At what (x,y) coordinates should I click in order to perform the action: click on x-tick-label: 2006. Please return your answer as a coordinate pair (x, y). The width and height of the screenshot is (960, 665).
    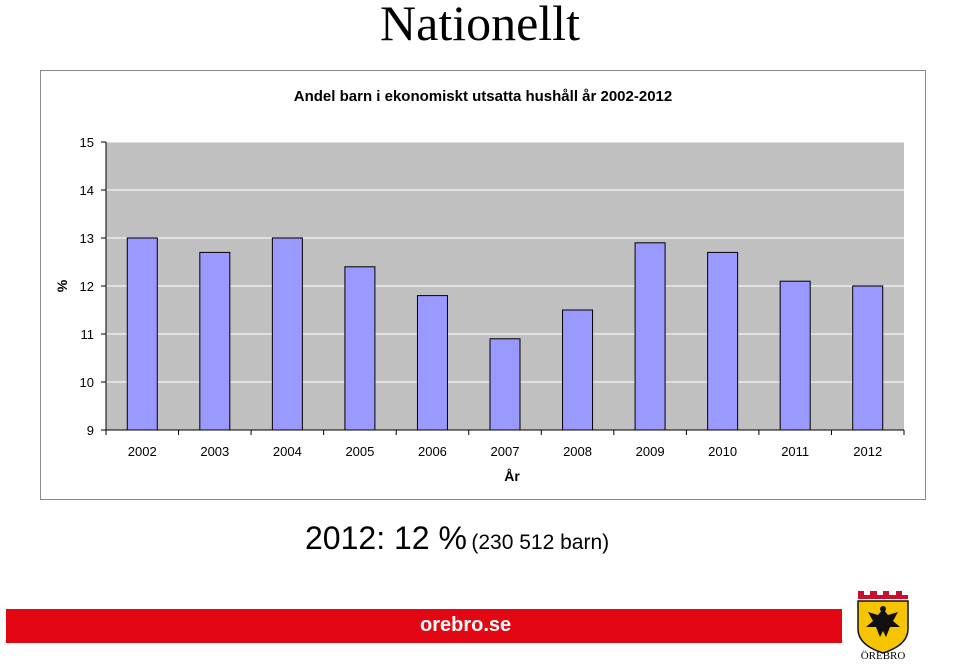
    Looking at the image, I should click on (432, 451).